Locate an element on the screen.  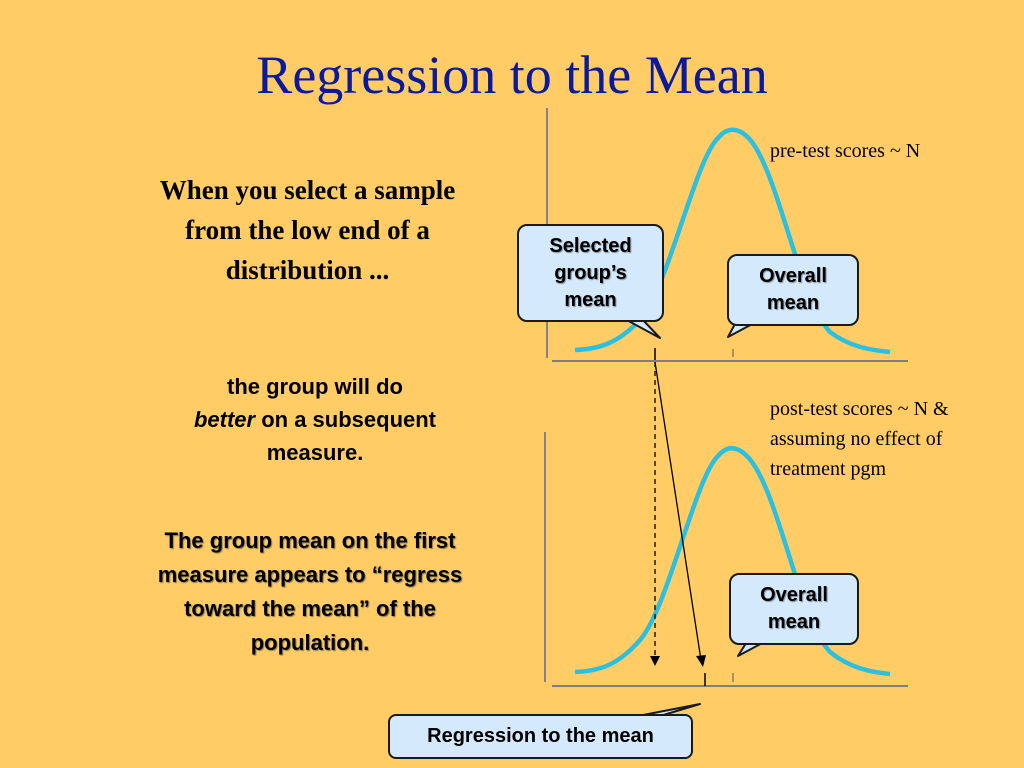
regression-to-the-mean-label: Regression to the mean is located at coordinates (540, 736).